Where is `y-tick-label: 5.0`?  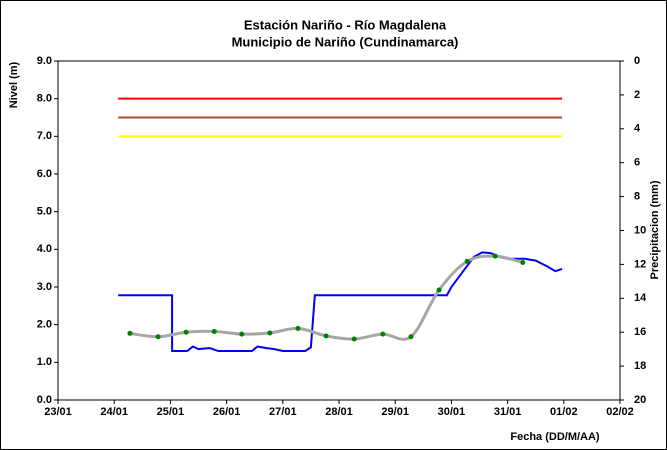
y-tick-label: 5.0 is located at coordinates (44, 212).